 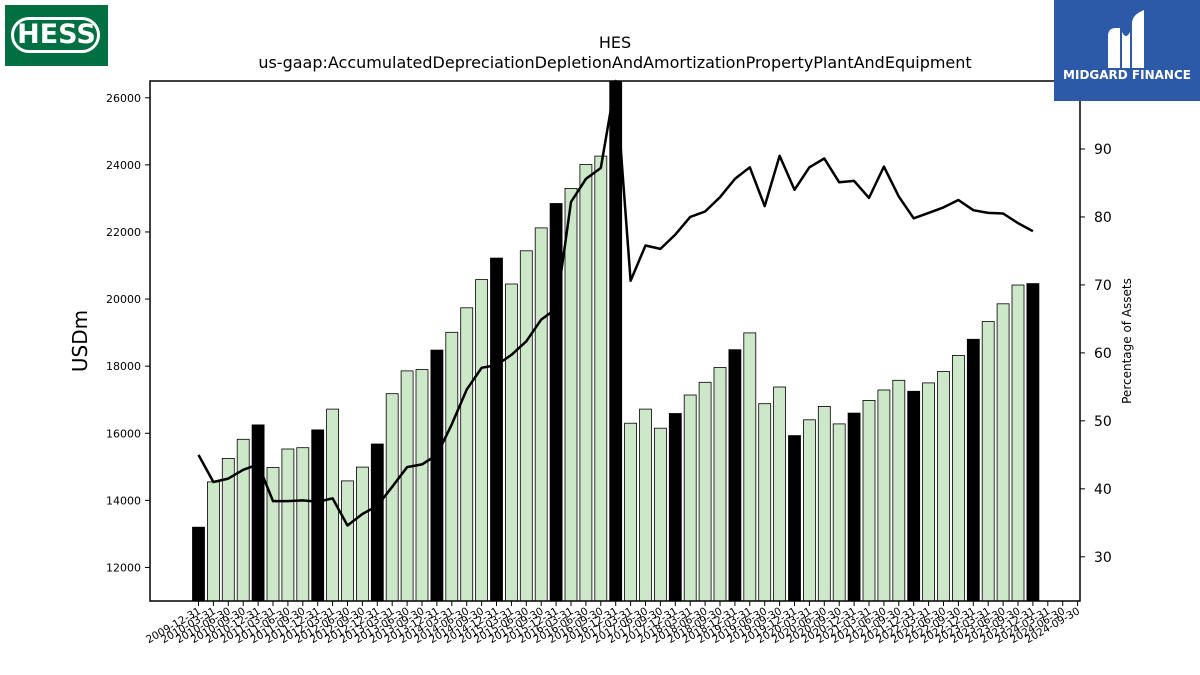 What do you see at coordinates (123, 232) in the screenshot?
I see `y-tick-label: 22000` at bounding box center [123, 232].